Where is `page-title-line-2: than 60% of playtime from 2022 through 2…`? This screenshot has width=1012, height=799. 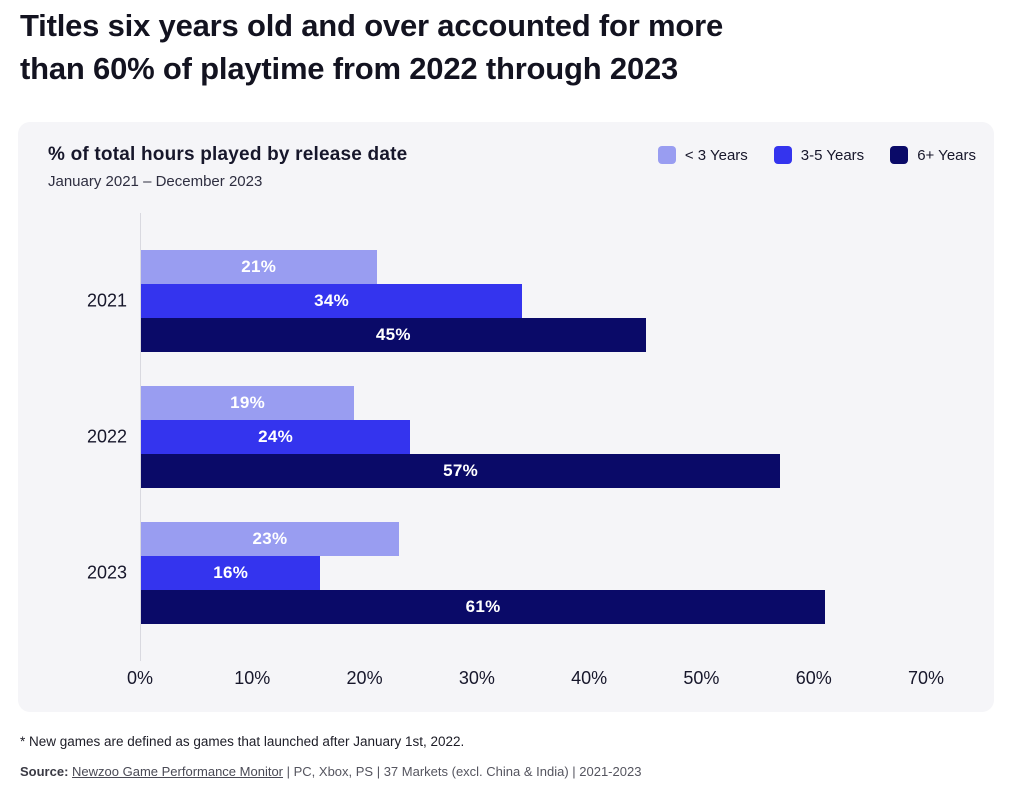
page-title-line-2: than 60% of playtime from 2022 through 2… is located at coordinates (349, 68).